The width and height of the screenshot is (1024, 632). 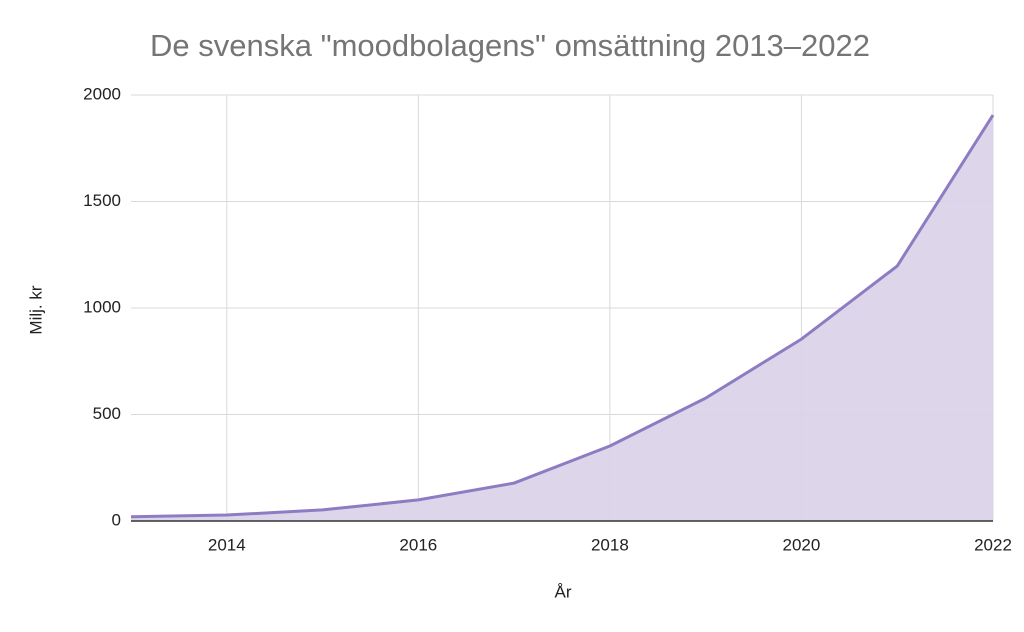 What do you see at coordinates (107, 413) in the screenshot?
I see `y-tick-label: 500` at bounding box center [107, 413].